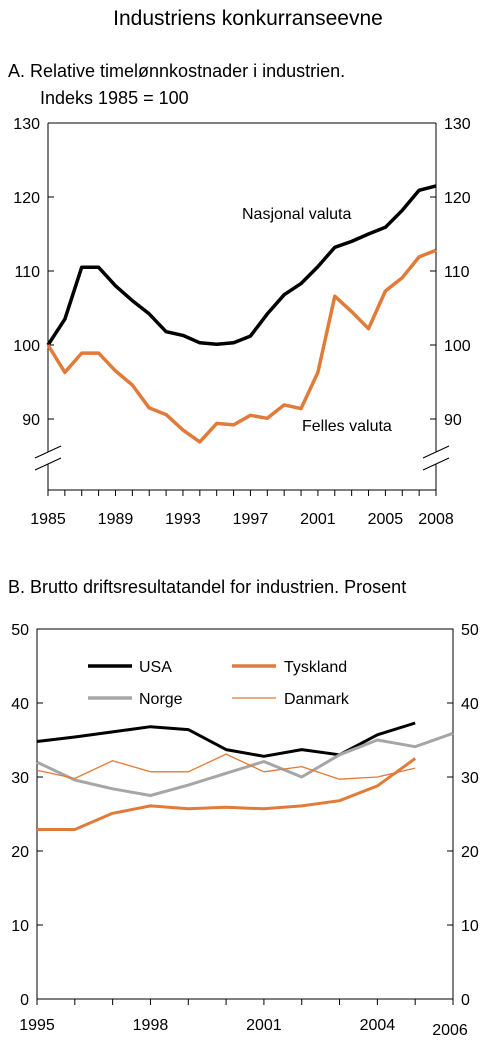 The image size is (500, 1041). What do you see at coordinates (48, 519) in the screenshot?
I see `panel-a-x-tick-label: 1985` at bounding box center [48, 519].